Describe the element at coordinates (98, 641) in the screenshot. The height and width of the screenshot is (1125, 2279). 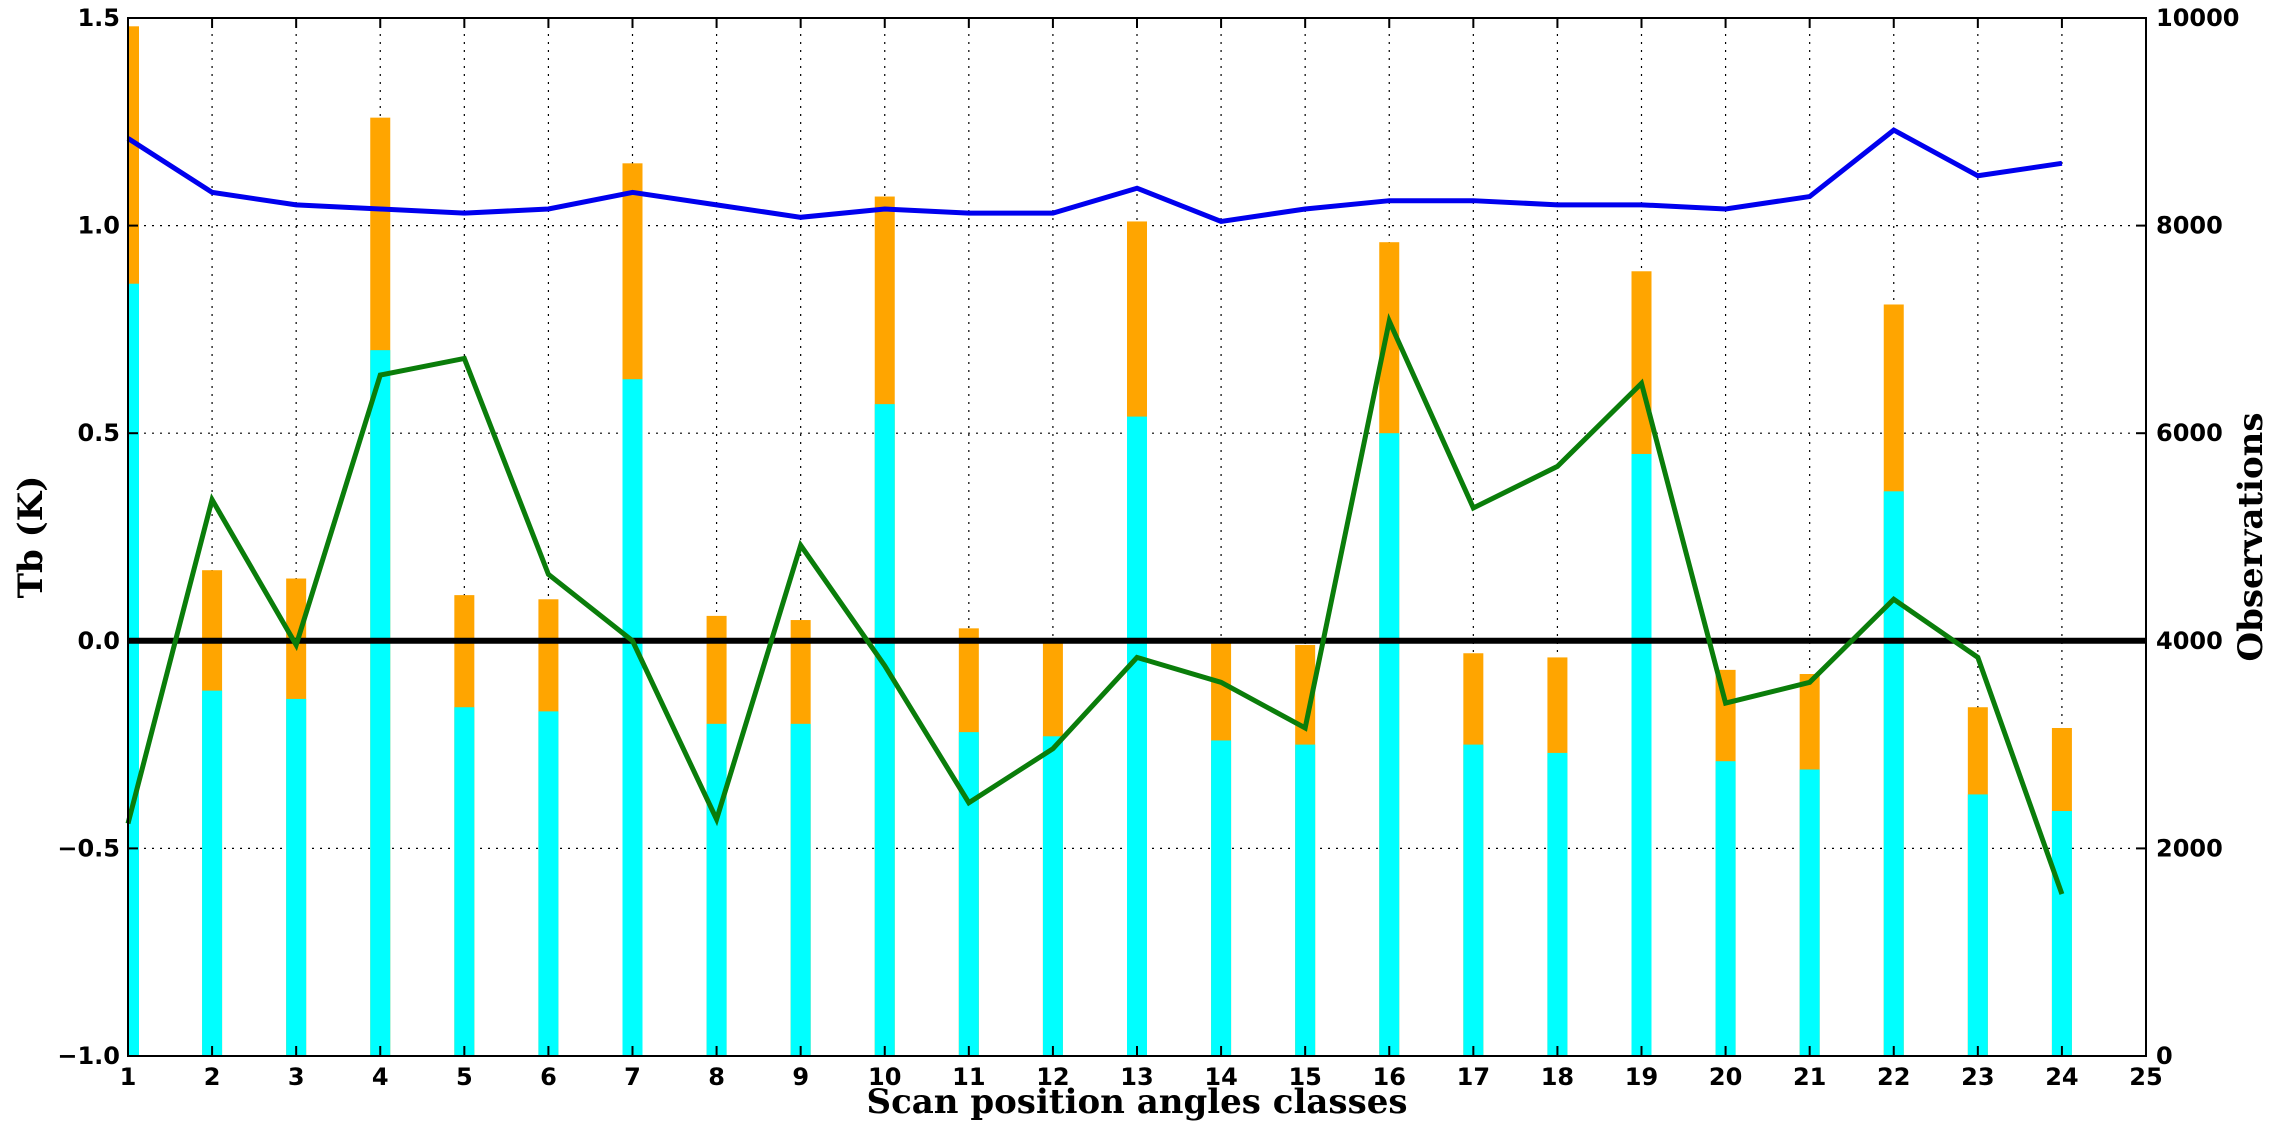
I see `y-left-tick-label-2: 0.0` at that location.